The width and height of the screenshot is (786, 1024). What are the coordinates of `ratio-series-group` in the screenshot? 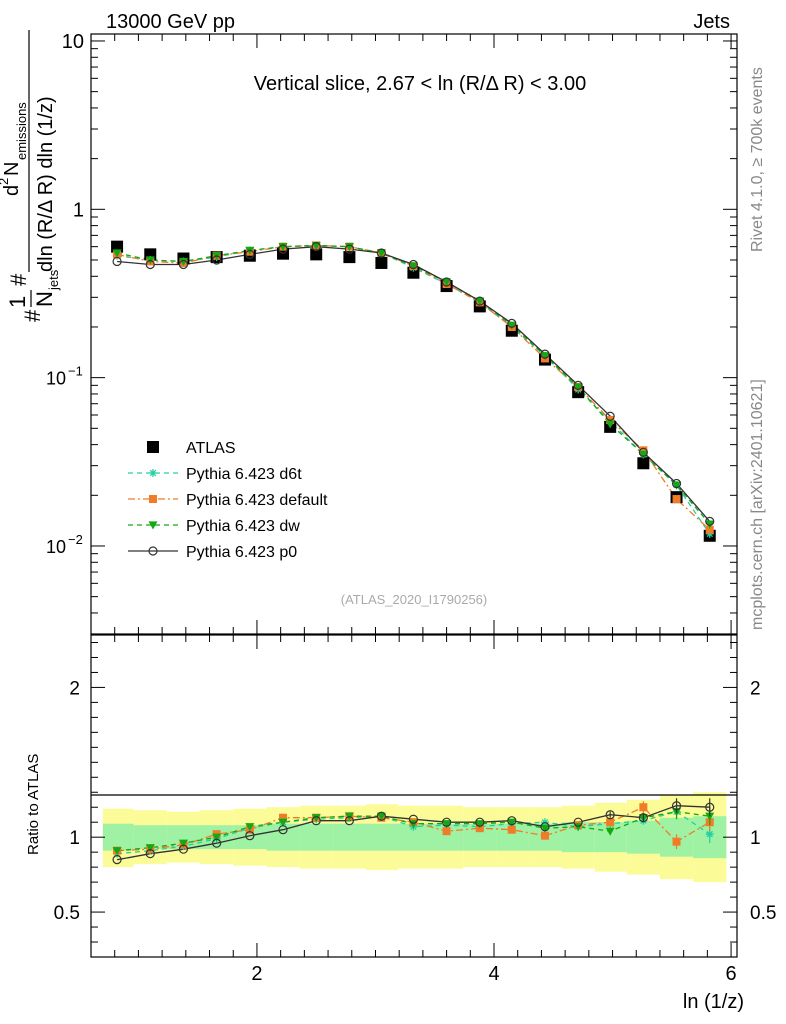 It's located at (413, 831).